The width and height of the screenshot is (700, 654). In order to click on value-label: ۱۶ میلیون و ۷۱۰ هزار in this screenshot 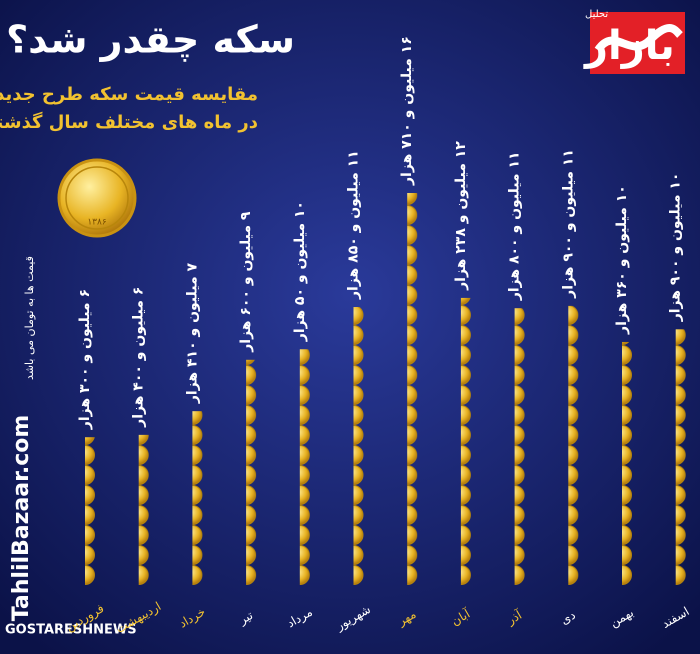, I will do `click(407, 111)`.